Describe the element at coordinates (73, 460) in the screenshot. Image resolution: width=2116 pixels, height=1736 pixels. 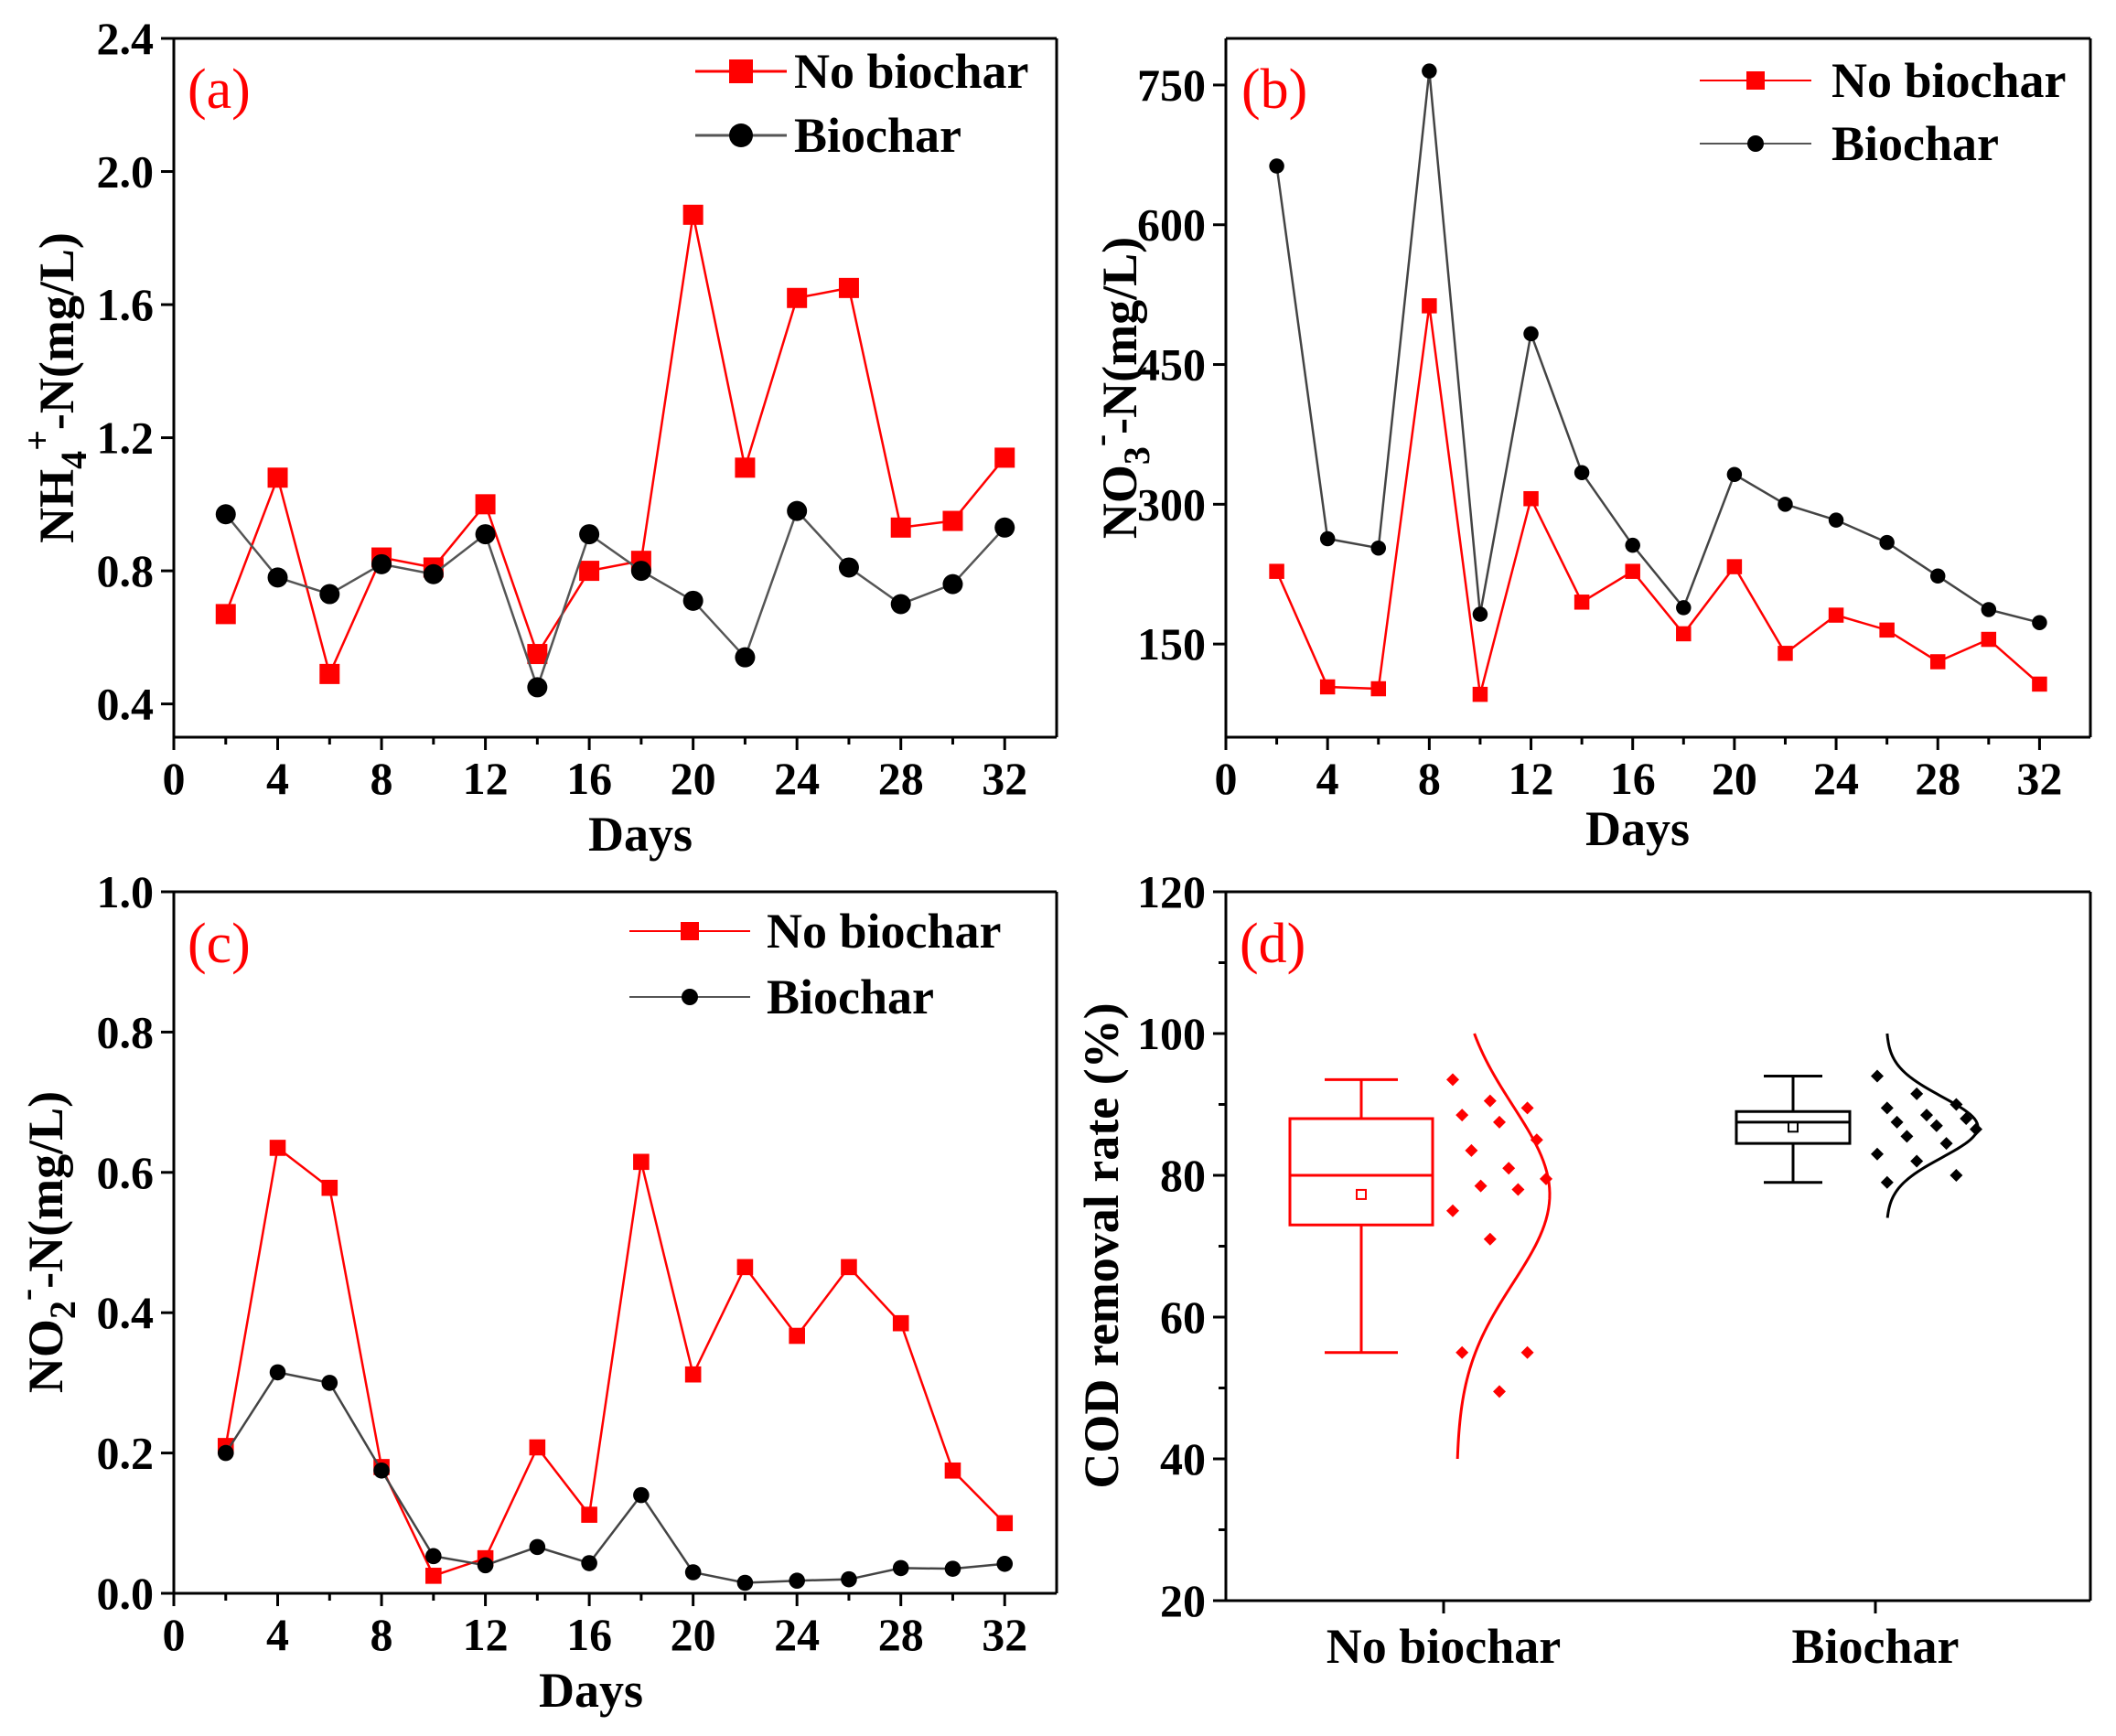
I see `panel-a-ylabel-sub: 4` at that location.